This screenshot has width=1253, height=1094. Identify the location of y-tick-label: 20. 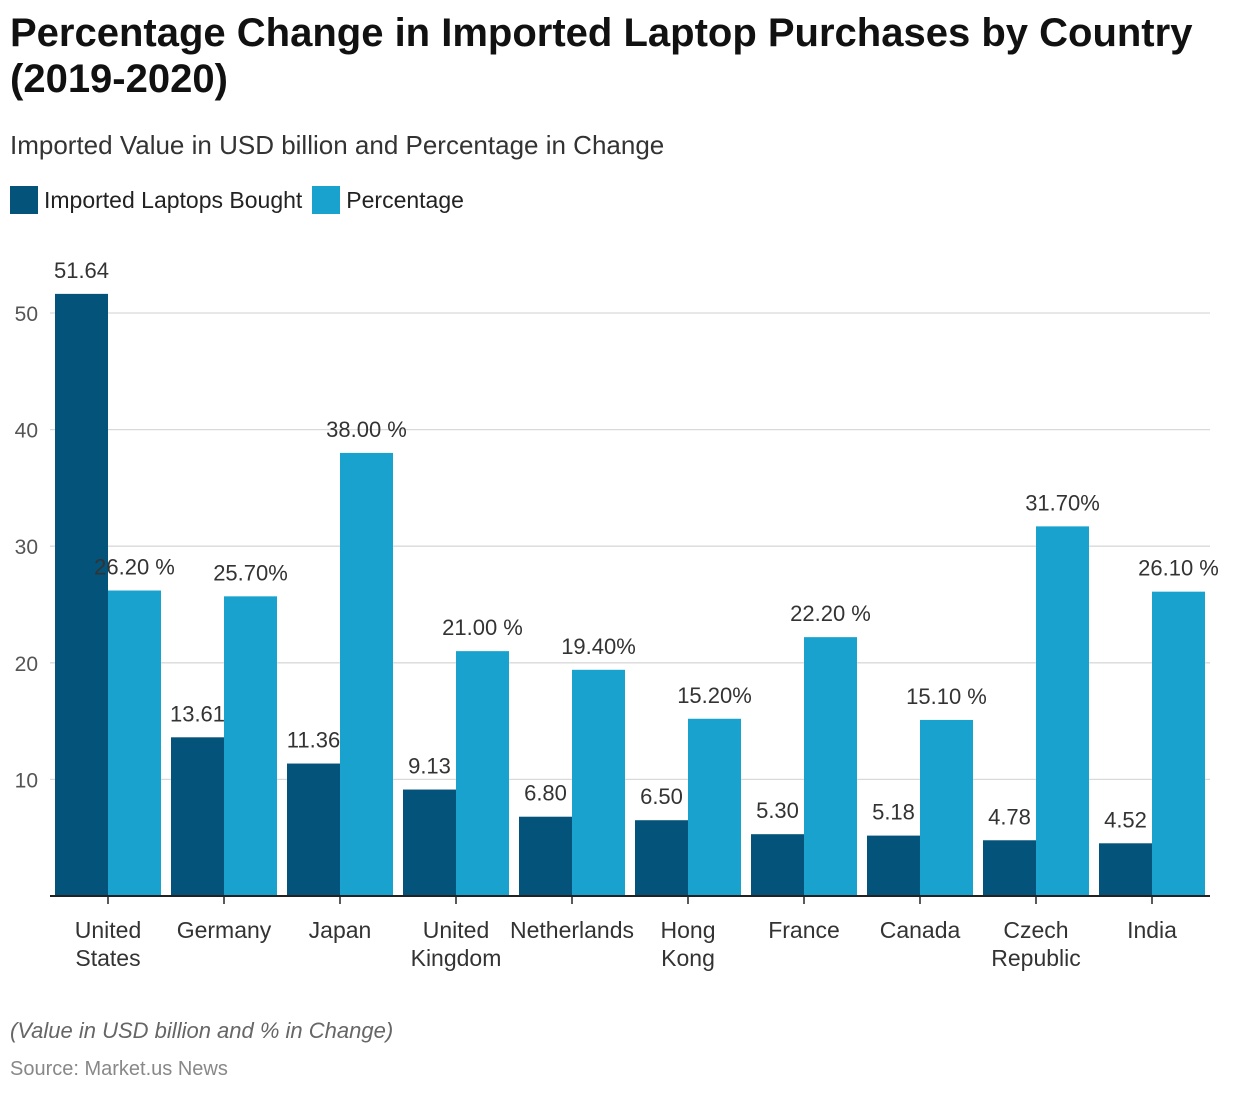
(26, 664).